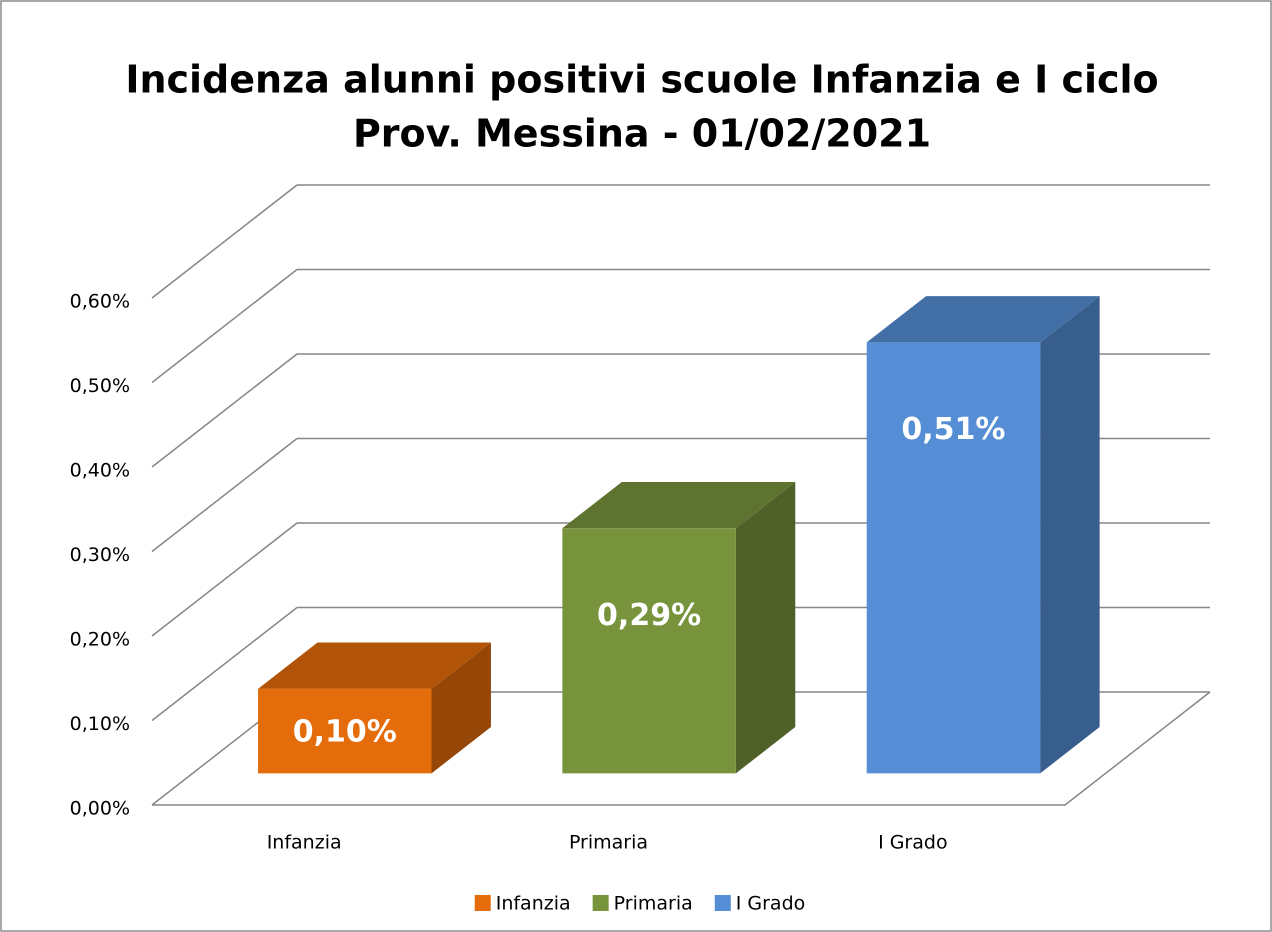 This screenshot has width=1272, height=932. Describe the element at coordinates (771, 904) in the screenshot. I see `legend-label: I Grado` at that location.